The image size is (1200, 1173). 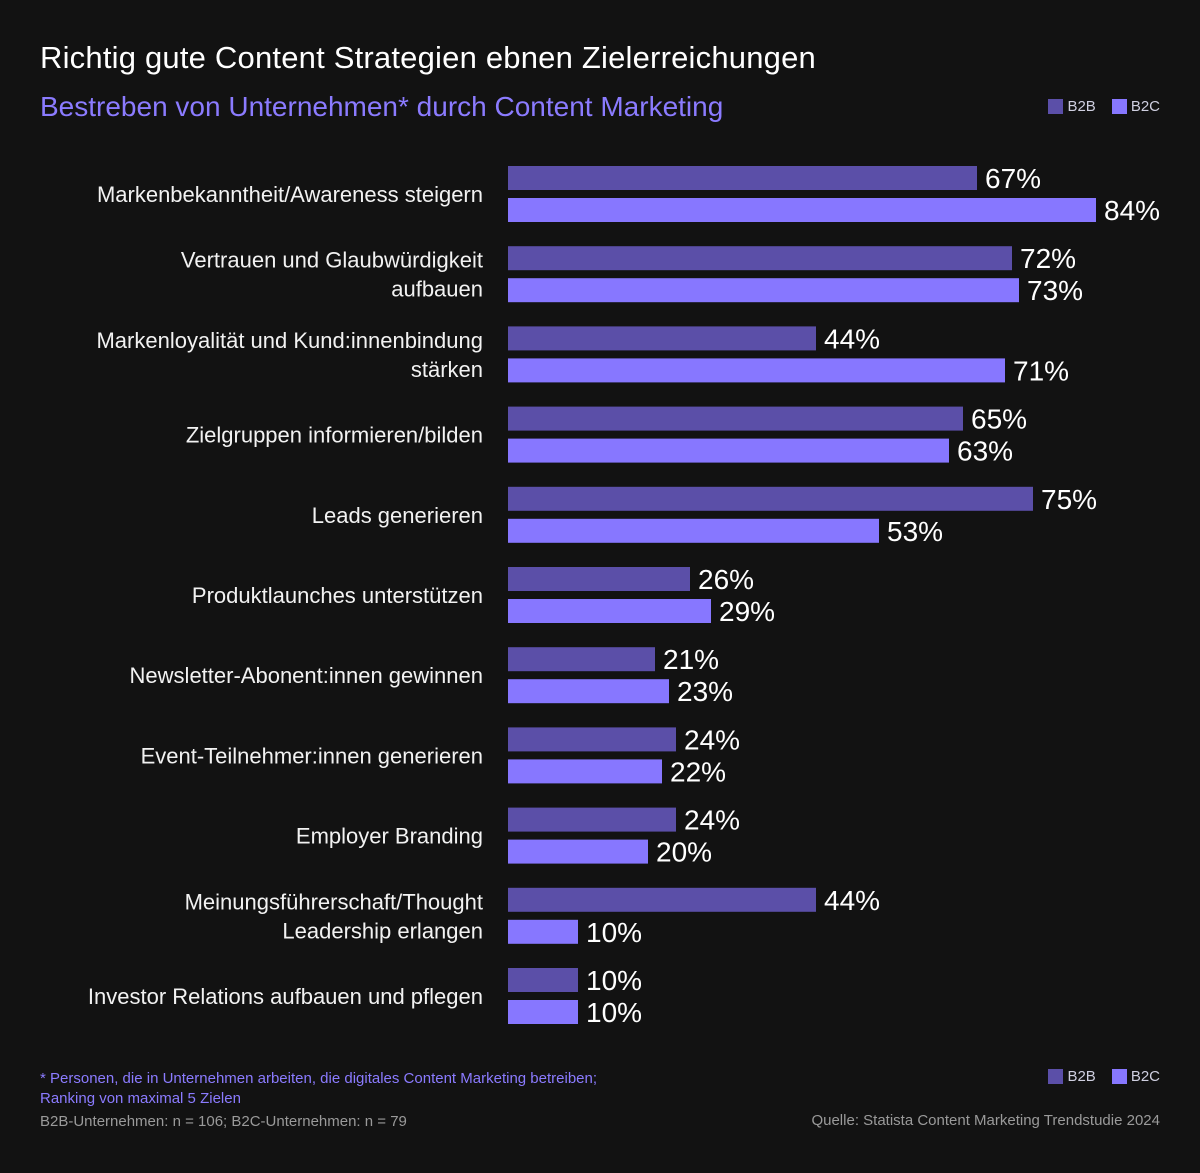 What do you see at coordinates (691, 659) in the screenshot?
I see `value-label-b2b: 21%` at bounding box center [691, 659].